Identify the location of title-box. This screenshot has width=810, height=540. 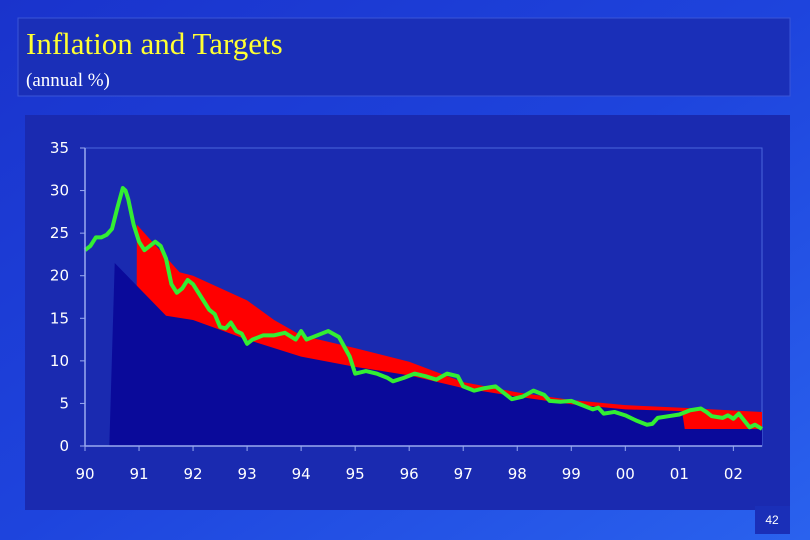
(404, 57).